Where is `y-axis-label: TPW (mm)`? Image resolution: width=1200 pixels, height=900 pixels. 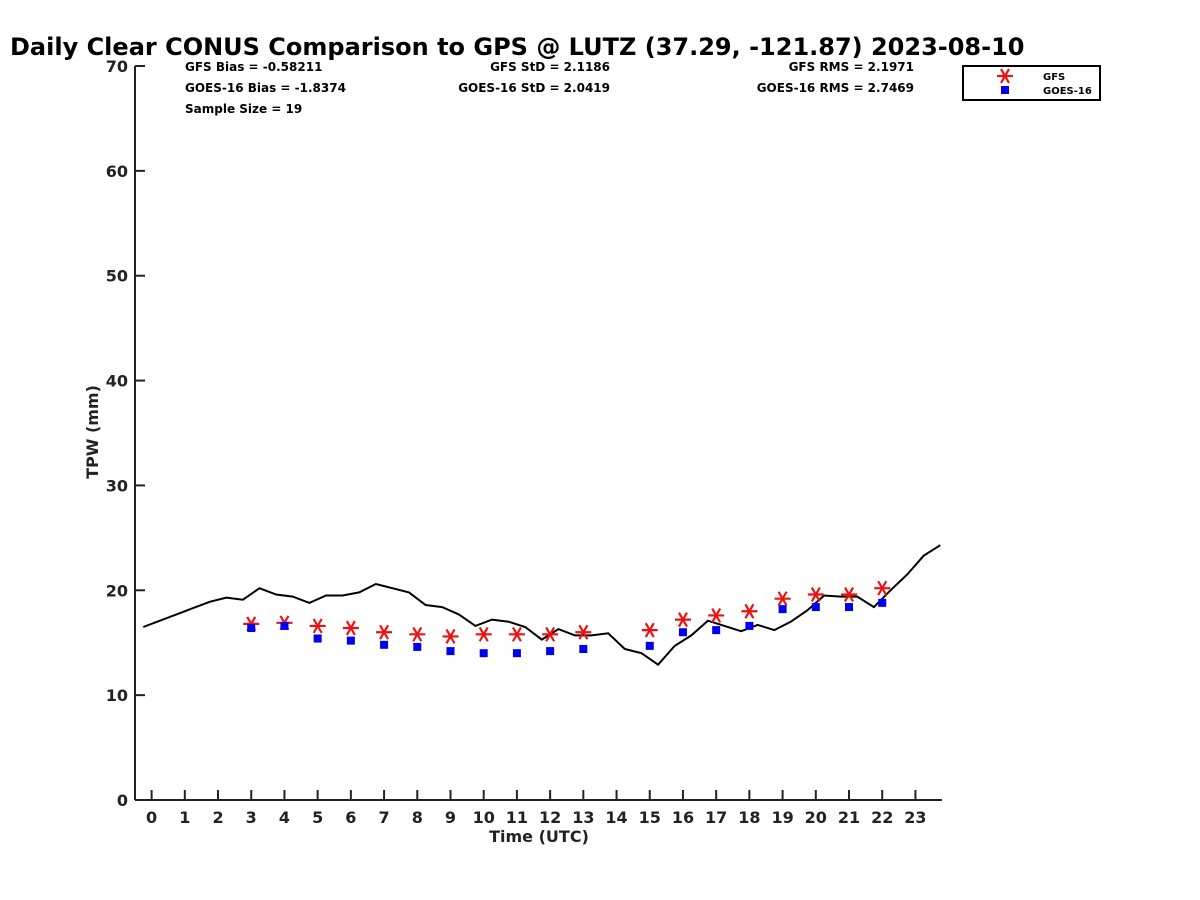
y-axis-label: TPW (mm) is located at coordinates (92, 432).